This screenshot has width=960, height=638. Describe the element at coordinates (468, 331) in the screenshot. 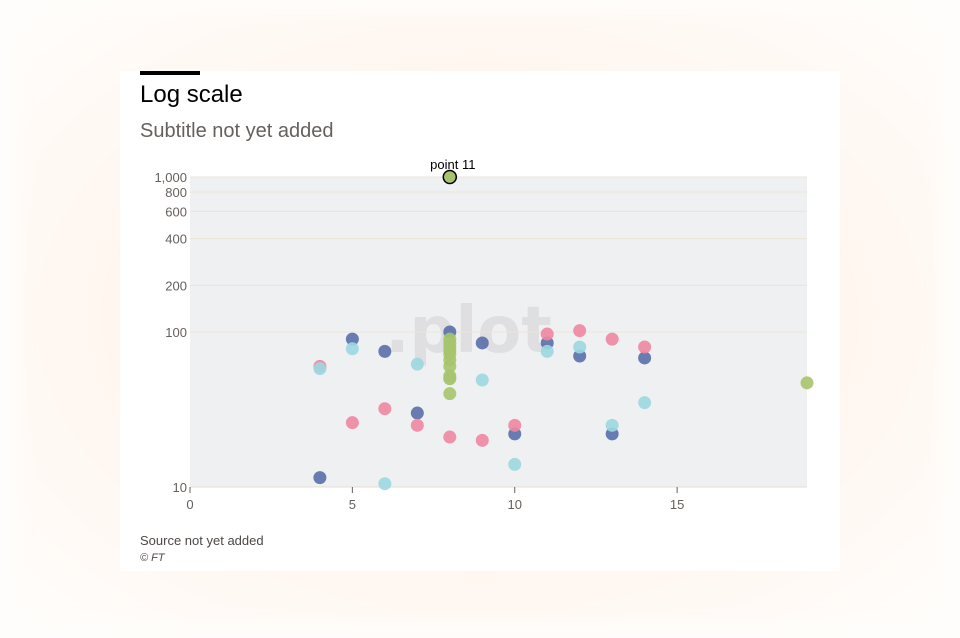

I see `watermark: .plot` at that location.